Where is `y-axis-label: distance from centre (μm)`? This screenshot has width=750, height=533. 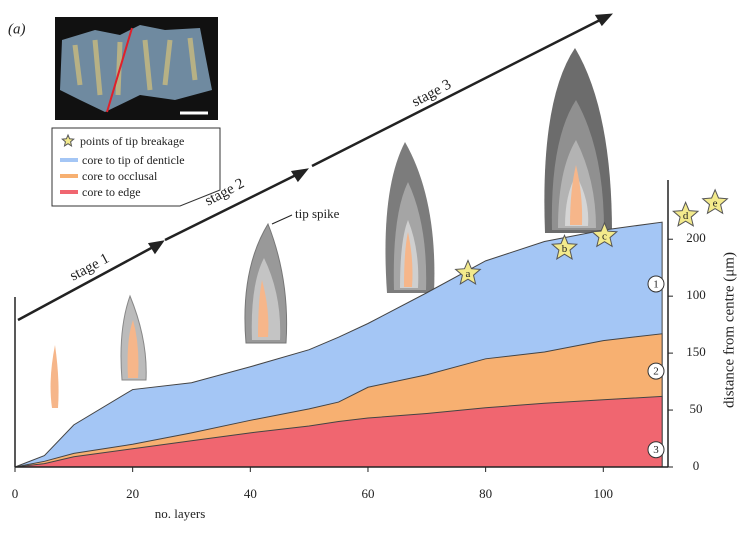
y-axis-label: distance from centre (μm) is located at coordinates (729, 330).